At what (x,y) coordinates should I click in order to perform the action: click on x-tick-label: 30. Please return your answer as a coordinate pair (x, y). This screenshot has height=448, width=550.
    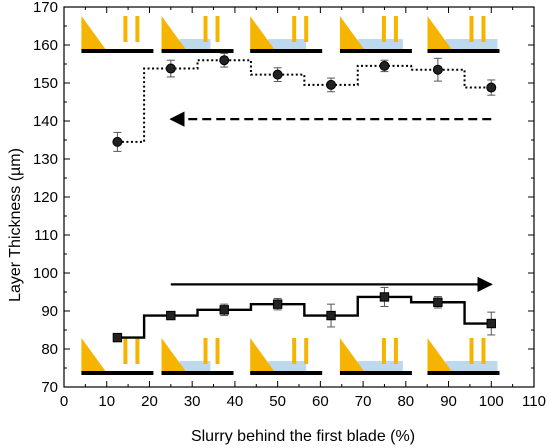
    Looking at the image, I should click on (192, 401).